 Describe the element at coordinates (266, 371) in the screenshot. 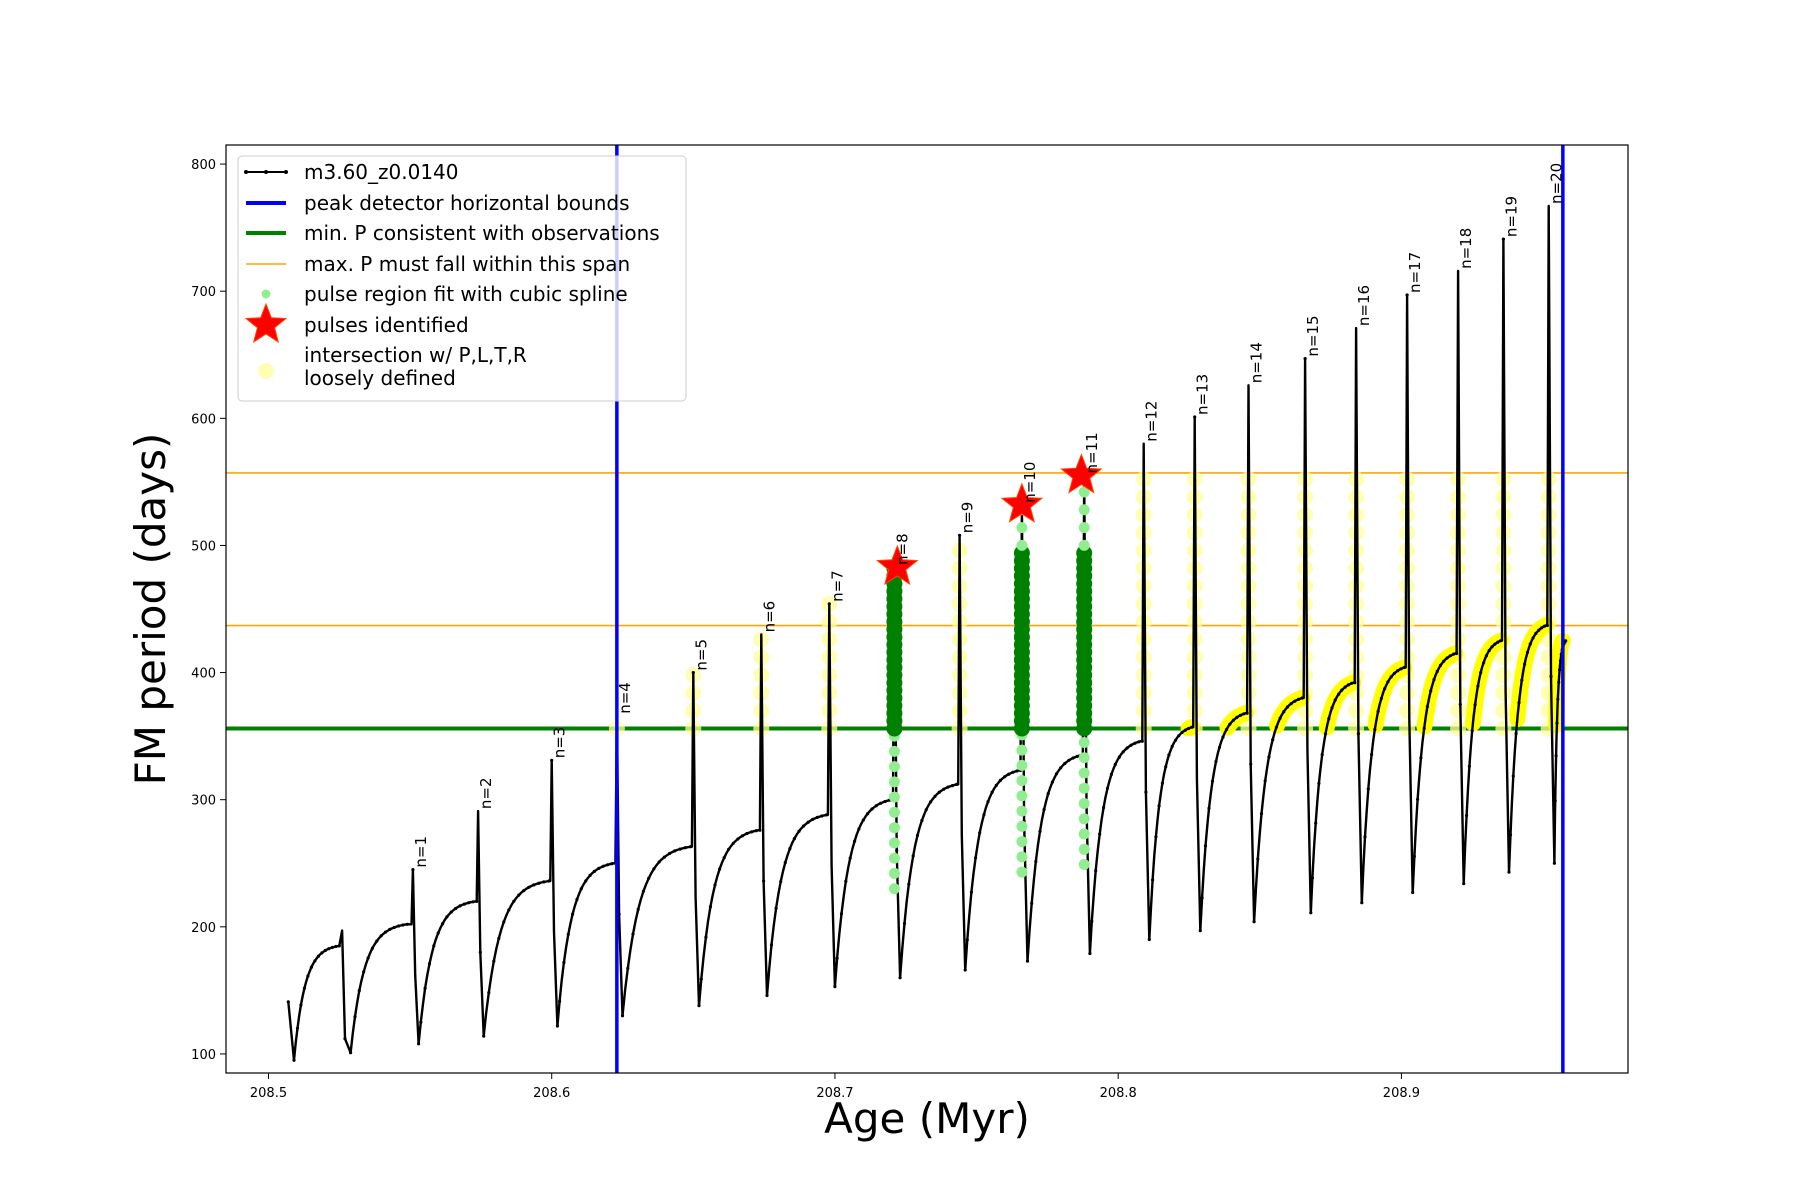

I see `legend-handle-dot` at that location.